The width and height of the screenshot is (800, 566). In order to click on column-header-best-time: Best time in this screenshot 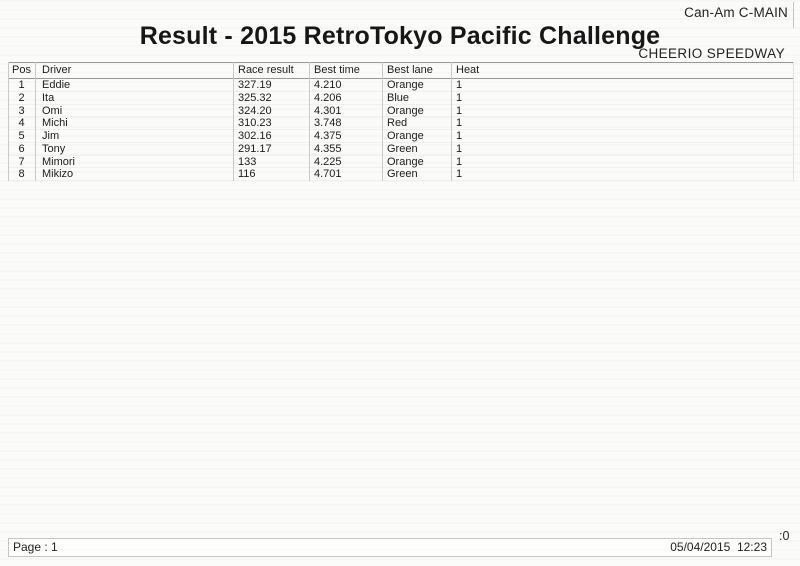, I will do `click(337, 70)`.